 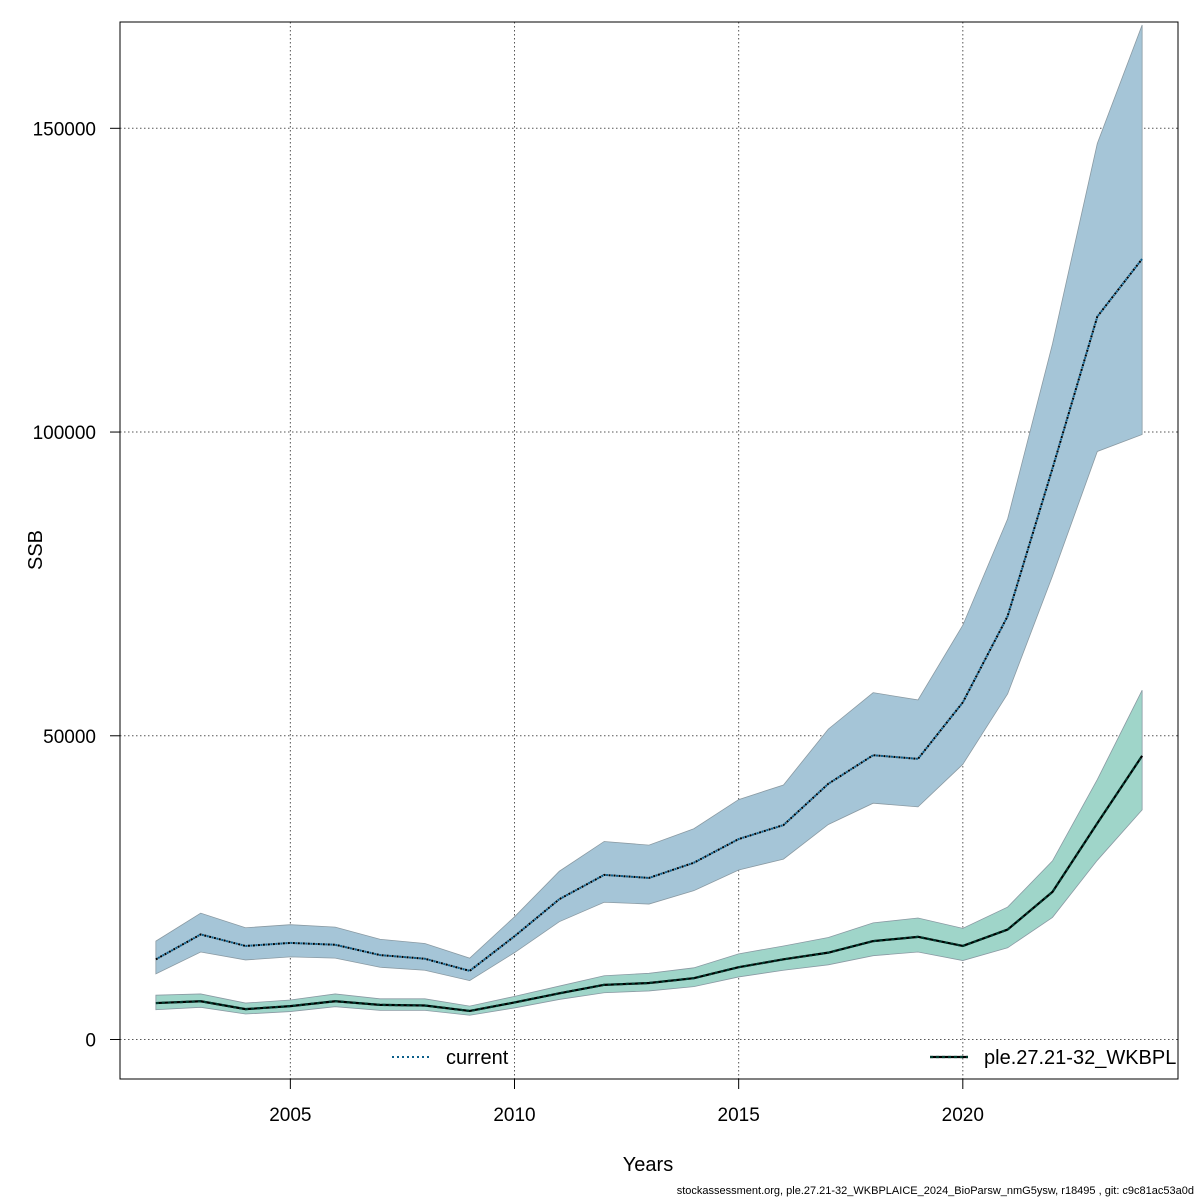 I want to click on y-tick-label: 100000, so click(x=64, y=433).